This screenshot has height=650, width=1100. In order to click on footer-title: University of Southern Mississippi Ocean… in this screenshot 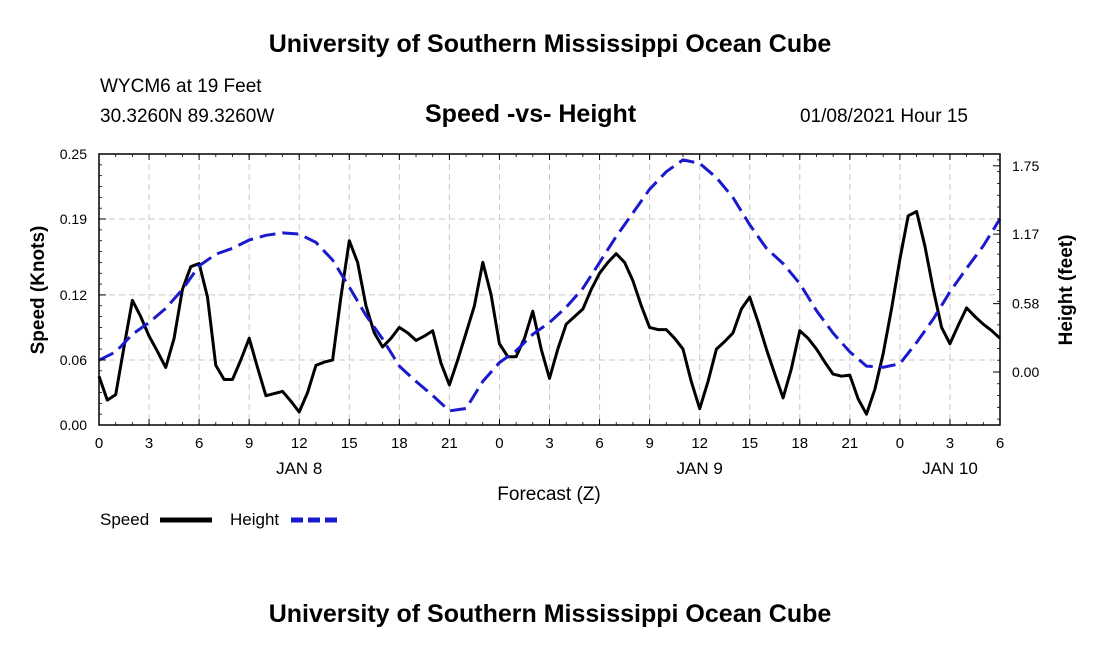, I will do `click(550, 614)`.